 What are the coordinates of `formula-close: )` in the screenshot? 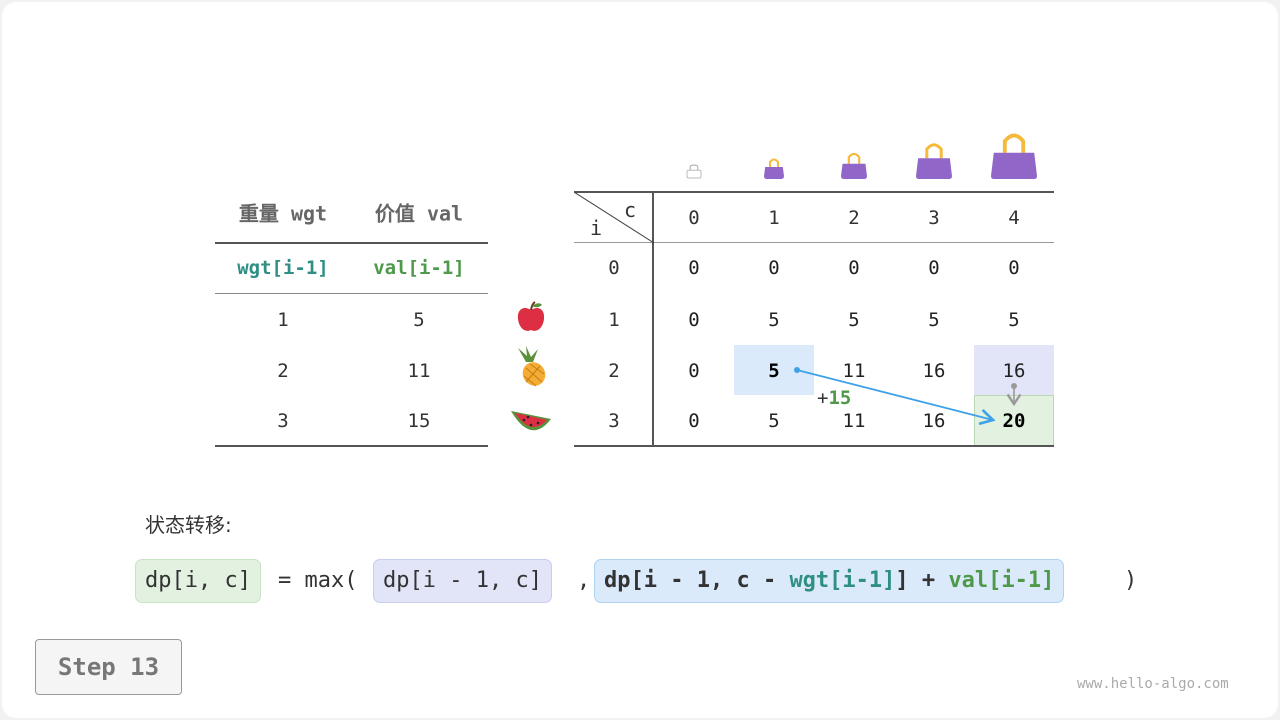 It's located at (1131, 580).